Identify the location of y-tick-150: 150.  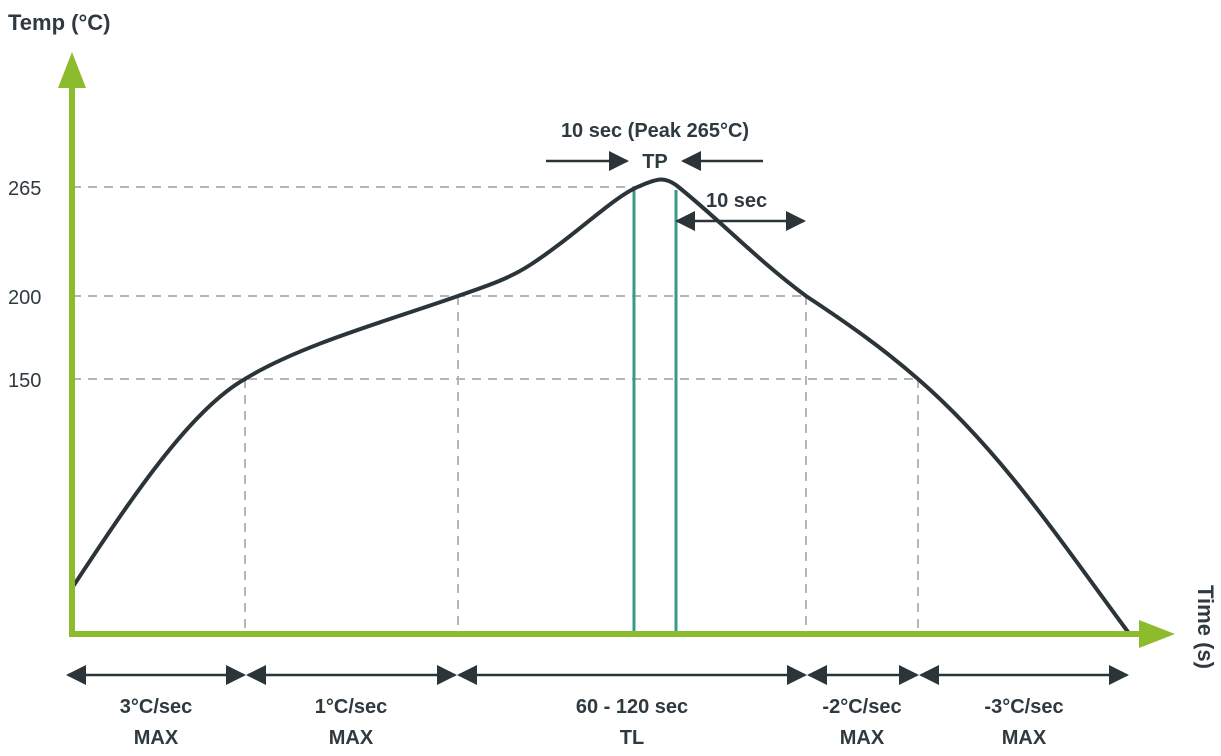
(24, 381).